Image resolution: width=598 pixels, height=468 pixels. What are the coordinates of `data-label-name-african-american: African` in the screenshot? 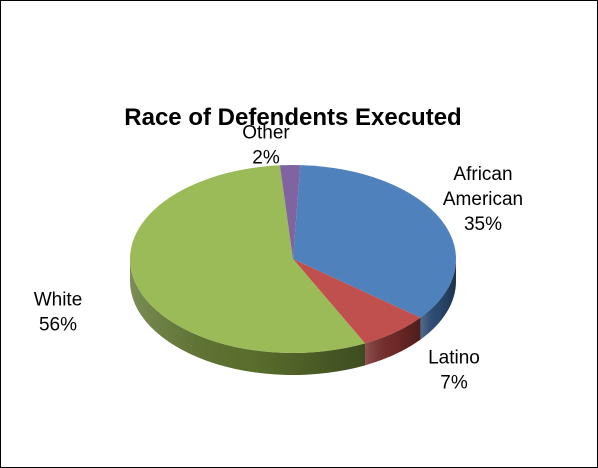 It's located at (482, 174).